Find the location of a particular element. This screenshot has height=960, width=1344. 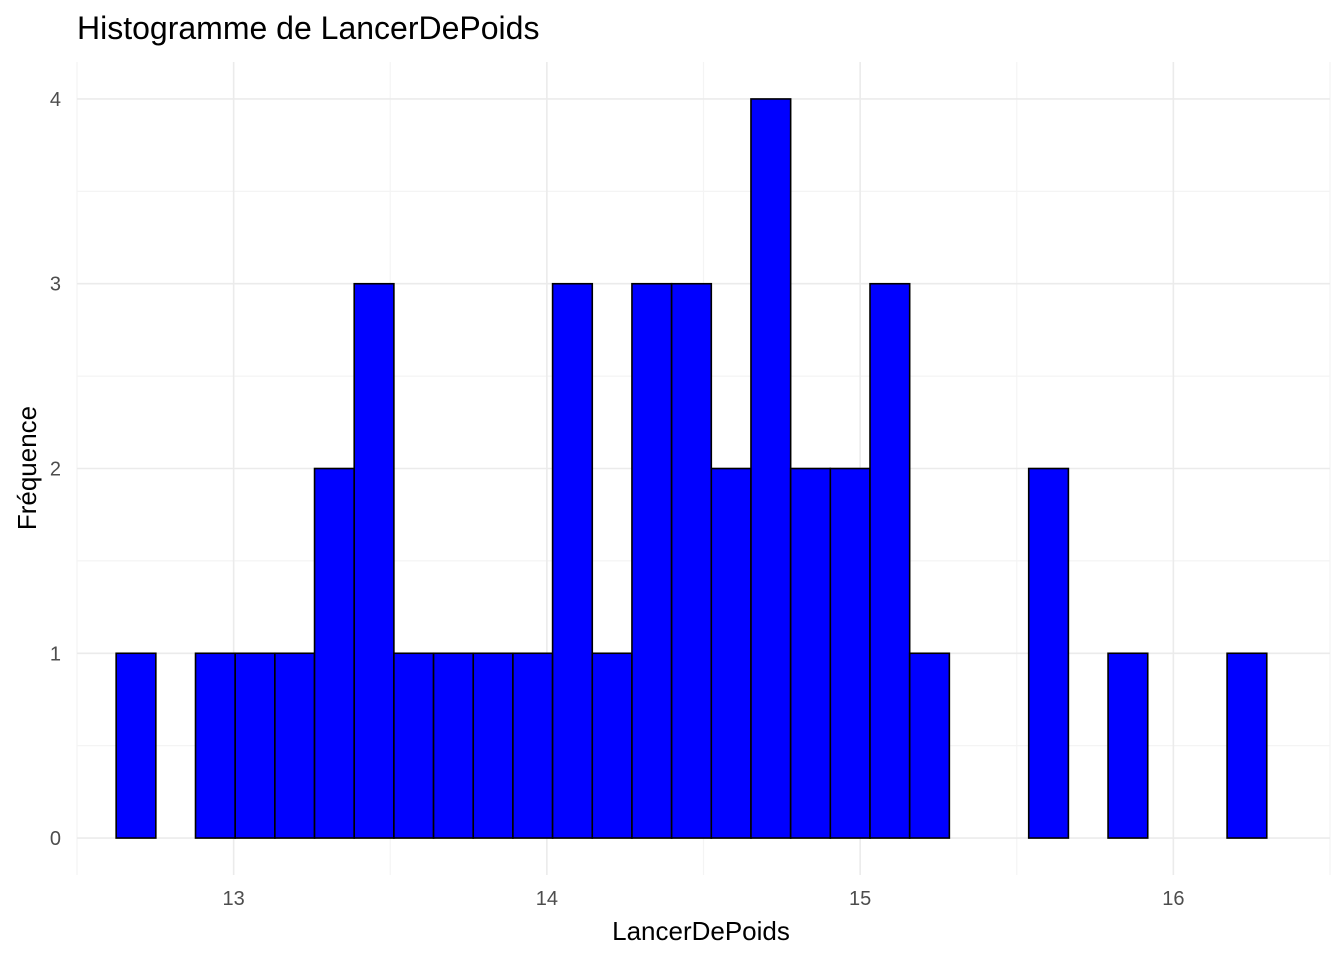

x-tick-label: 15 is located at coordinates (860, 899).